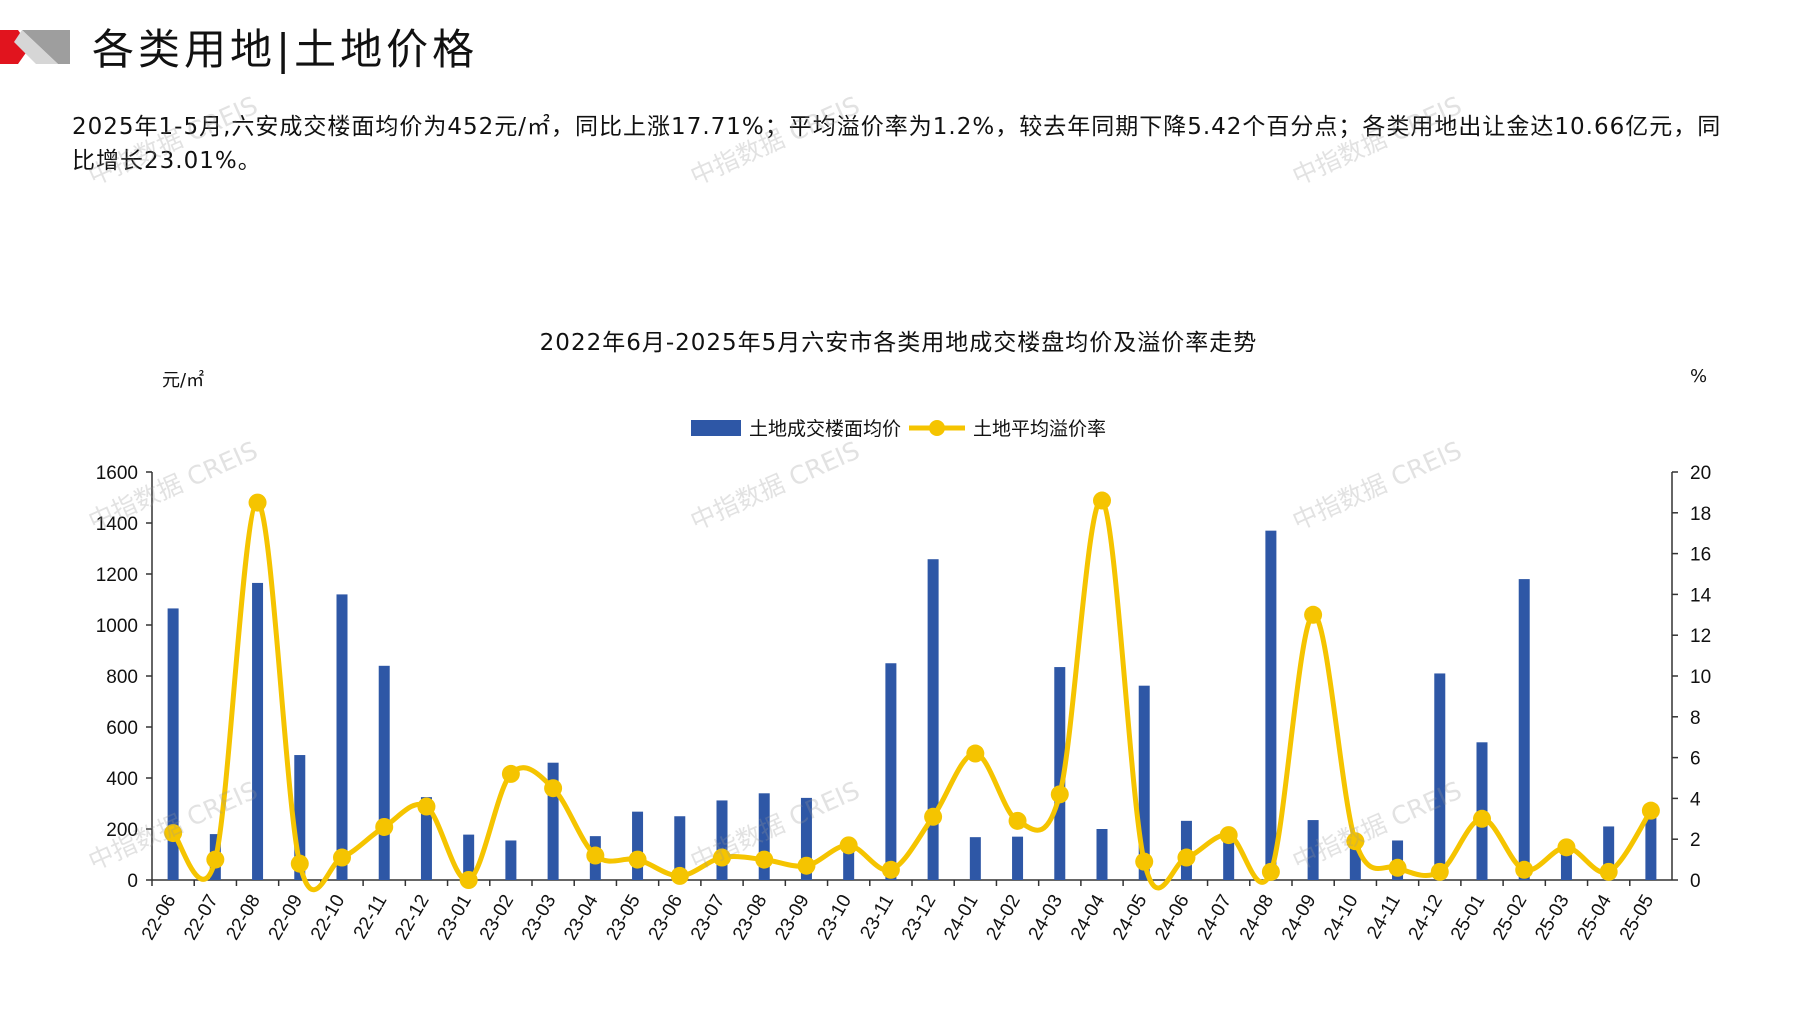  I want to click on right-axis-tick-label: 20, so click(1700, 473).